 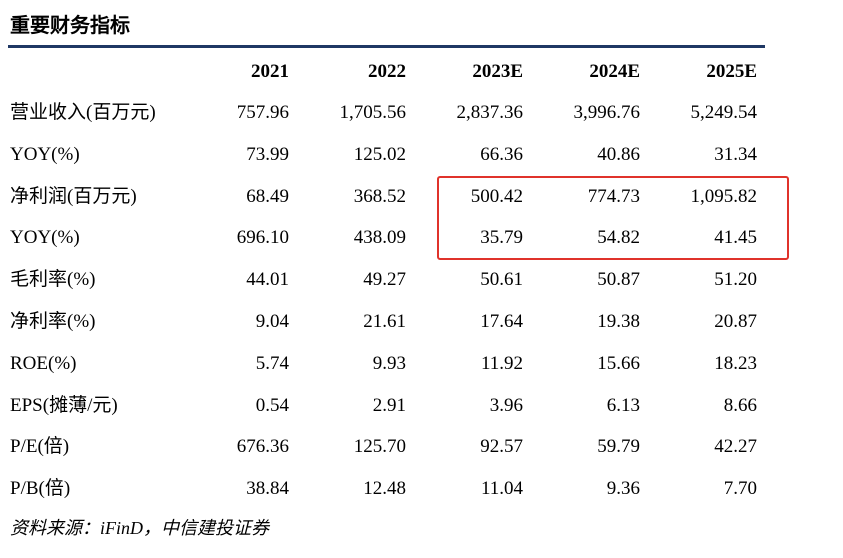 What do you see at coordinates (267, 196) in the screenshot?
I see `cell: 68.49` at bounding box center [267, 196].